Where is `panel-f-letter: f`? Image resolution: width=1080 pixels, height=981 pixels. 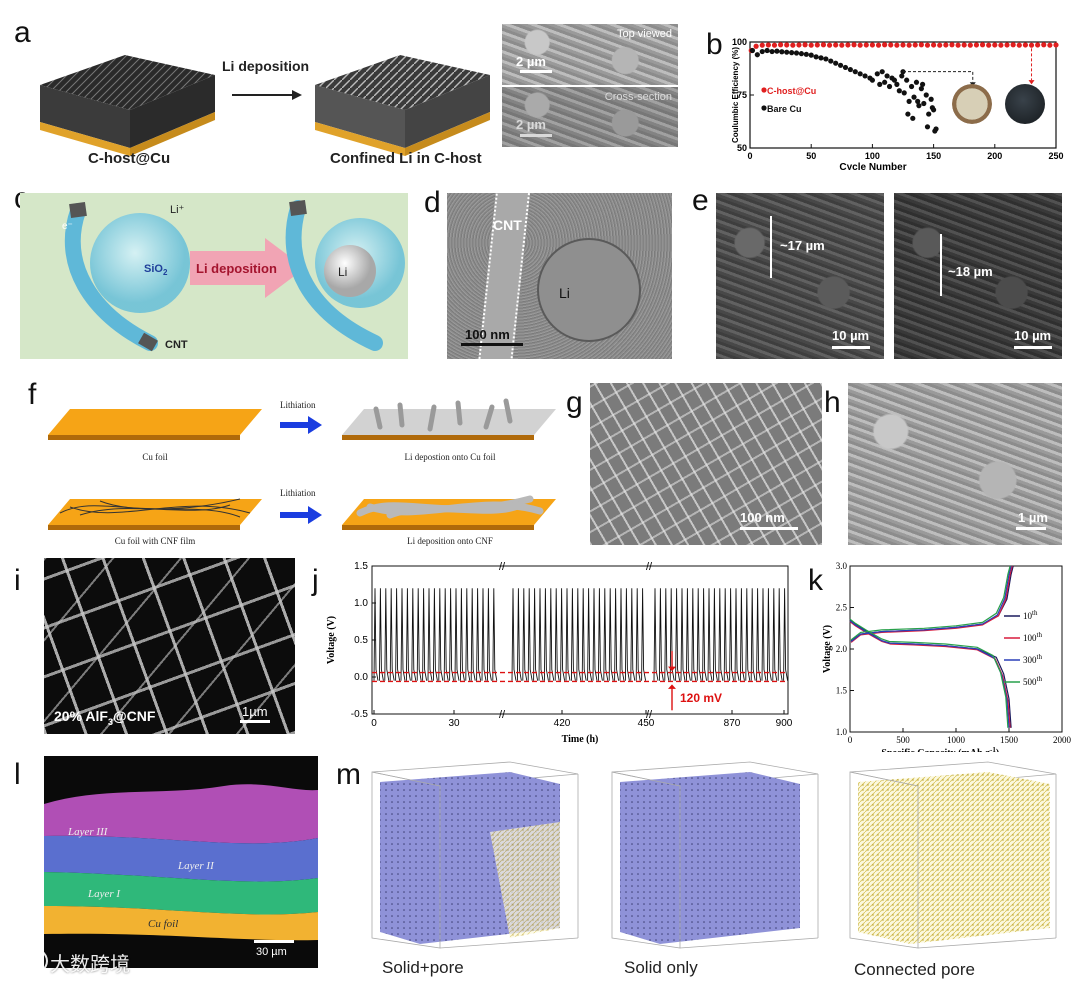 panel-f-letter: f is located at coordinates (32, 394).